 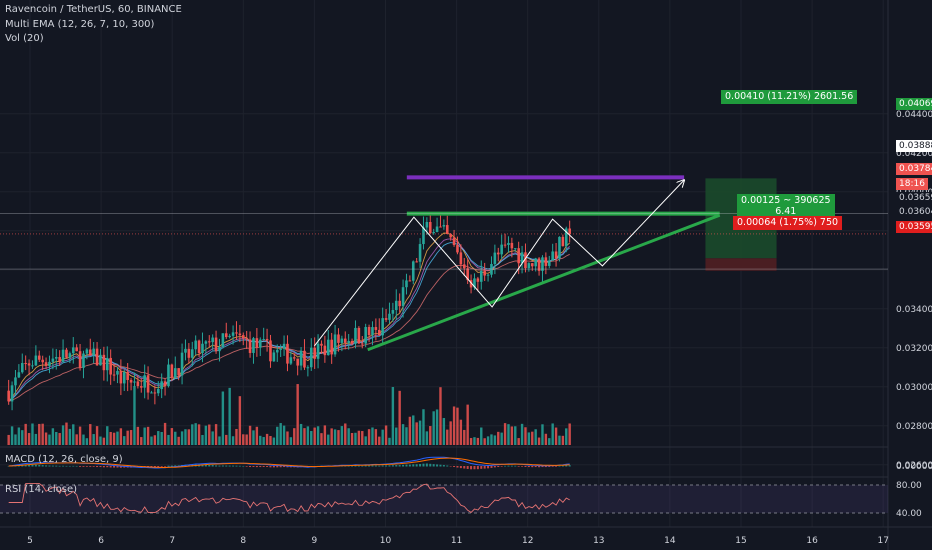 What do you see at coordinates (788, 223) in the screenshot?
I see `loss-label: 0.00064 (1.75%) 750` at bounding box center [788, 223].